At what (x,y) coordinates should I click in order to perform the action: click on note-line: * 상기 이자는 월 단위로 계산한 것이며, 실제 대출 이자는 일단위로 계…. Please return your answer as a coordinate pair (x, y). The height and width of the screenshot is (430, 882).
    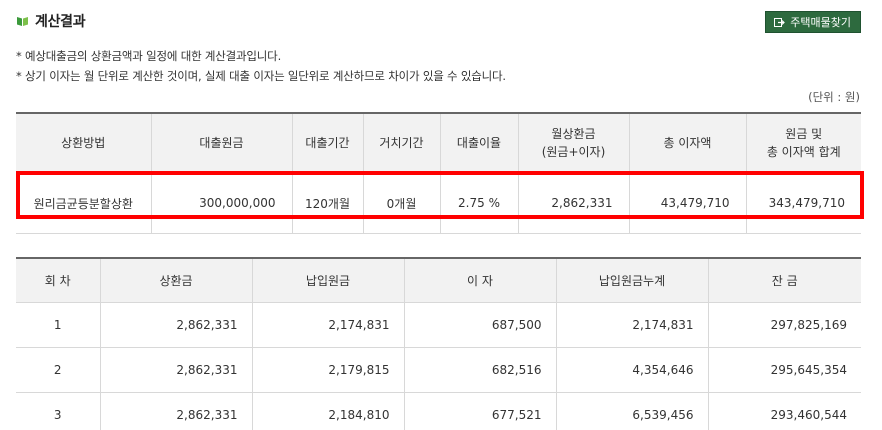
    Looking at the image, I should click on (261, 76).